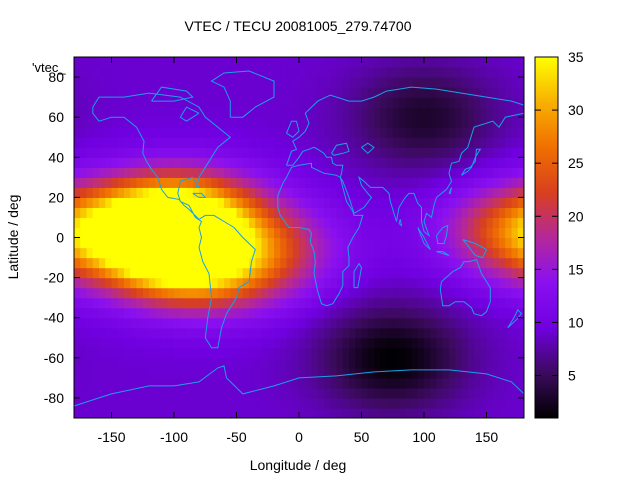  I want to click on y-tick-label: 0, so click(60, 238).